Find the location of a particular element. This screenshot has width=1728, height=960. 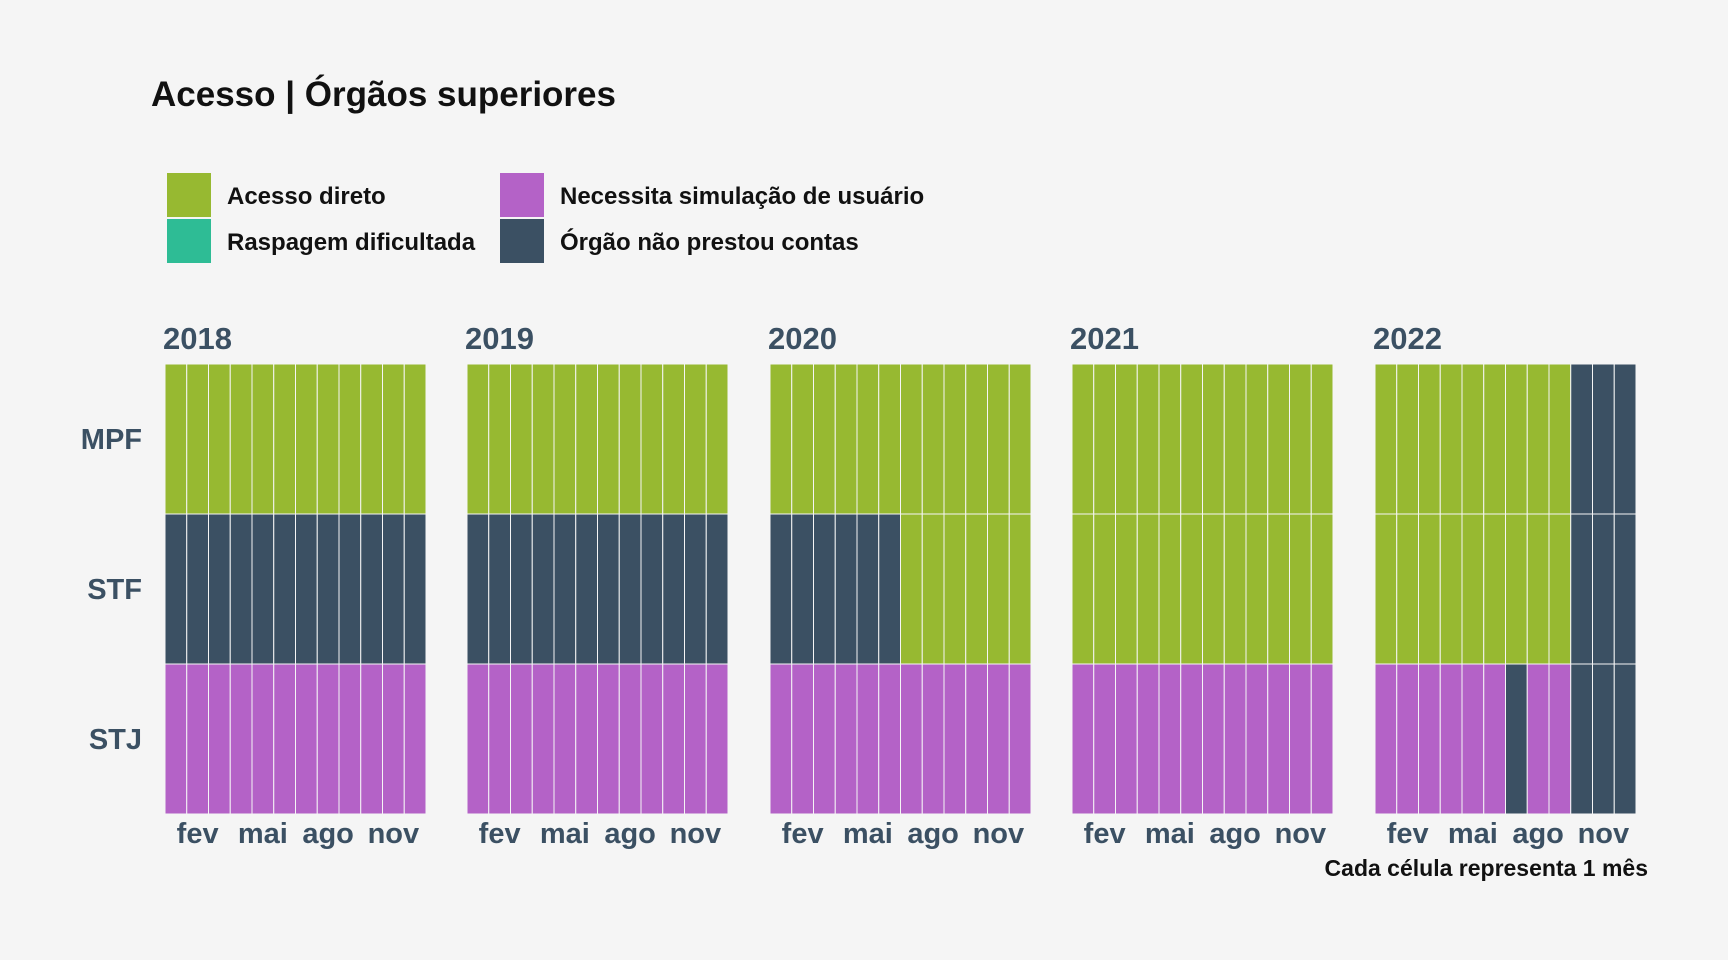

cell-mpf-2020-m2 is located at coordinates (802, 439).